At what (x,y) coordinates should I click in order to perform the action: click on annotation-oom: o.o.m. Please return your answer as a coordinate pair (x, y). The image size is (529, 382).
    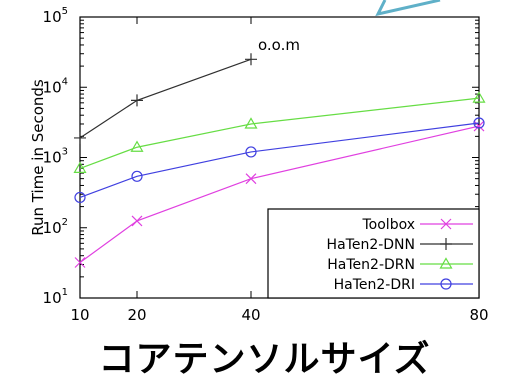
    Looking at the image, I should click on (279, 45).